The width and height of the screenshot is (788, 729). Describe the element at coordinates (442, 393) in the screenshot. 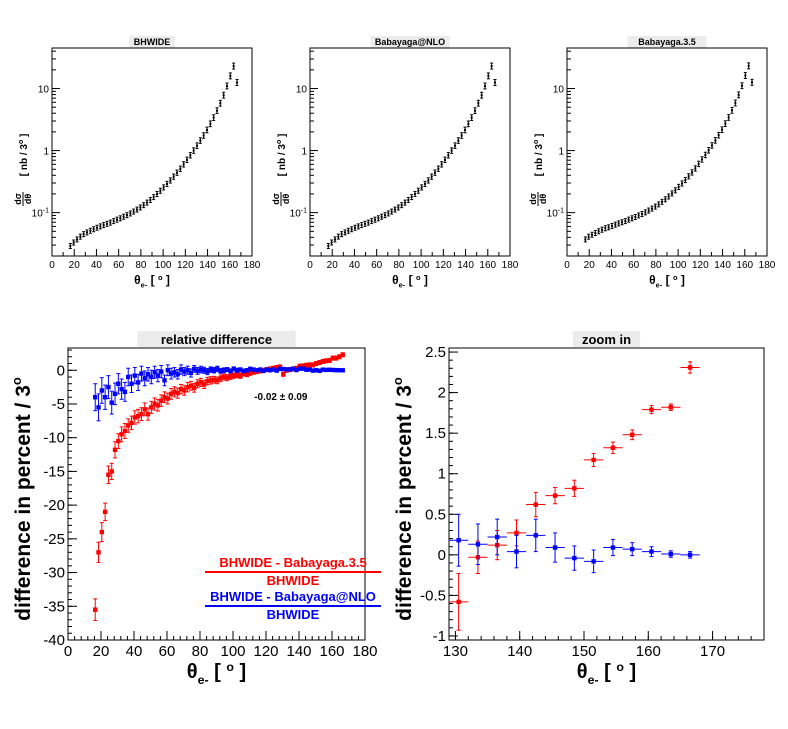

I see `y-tick-label: 2` at that location.